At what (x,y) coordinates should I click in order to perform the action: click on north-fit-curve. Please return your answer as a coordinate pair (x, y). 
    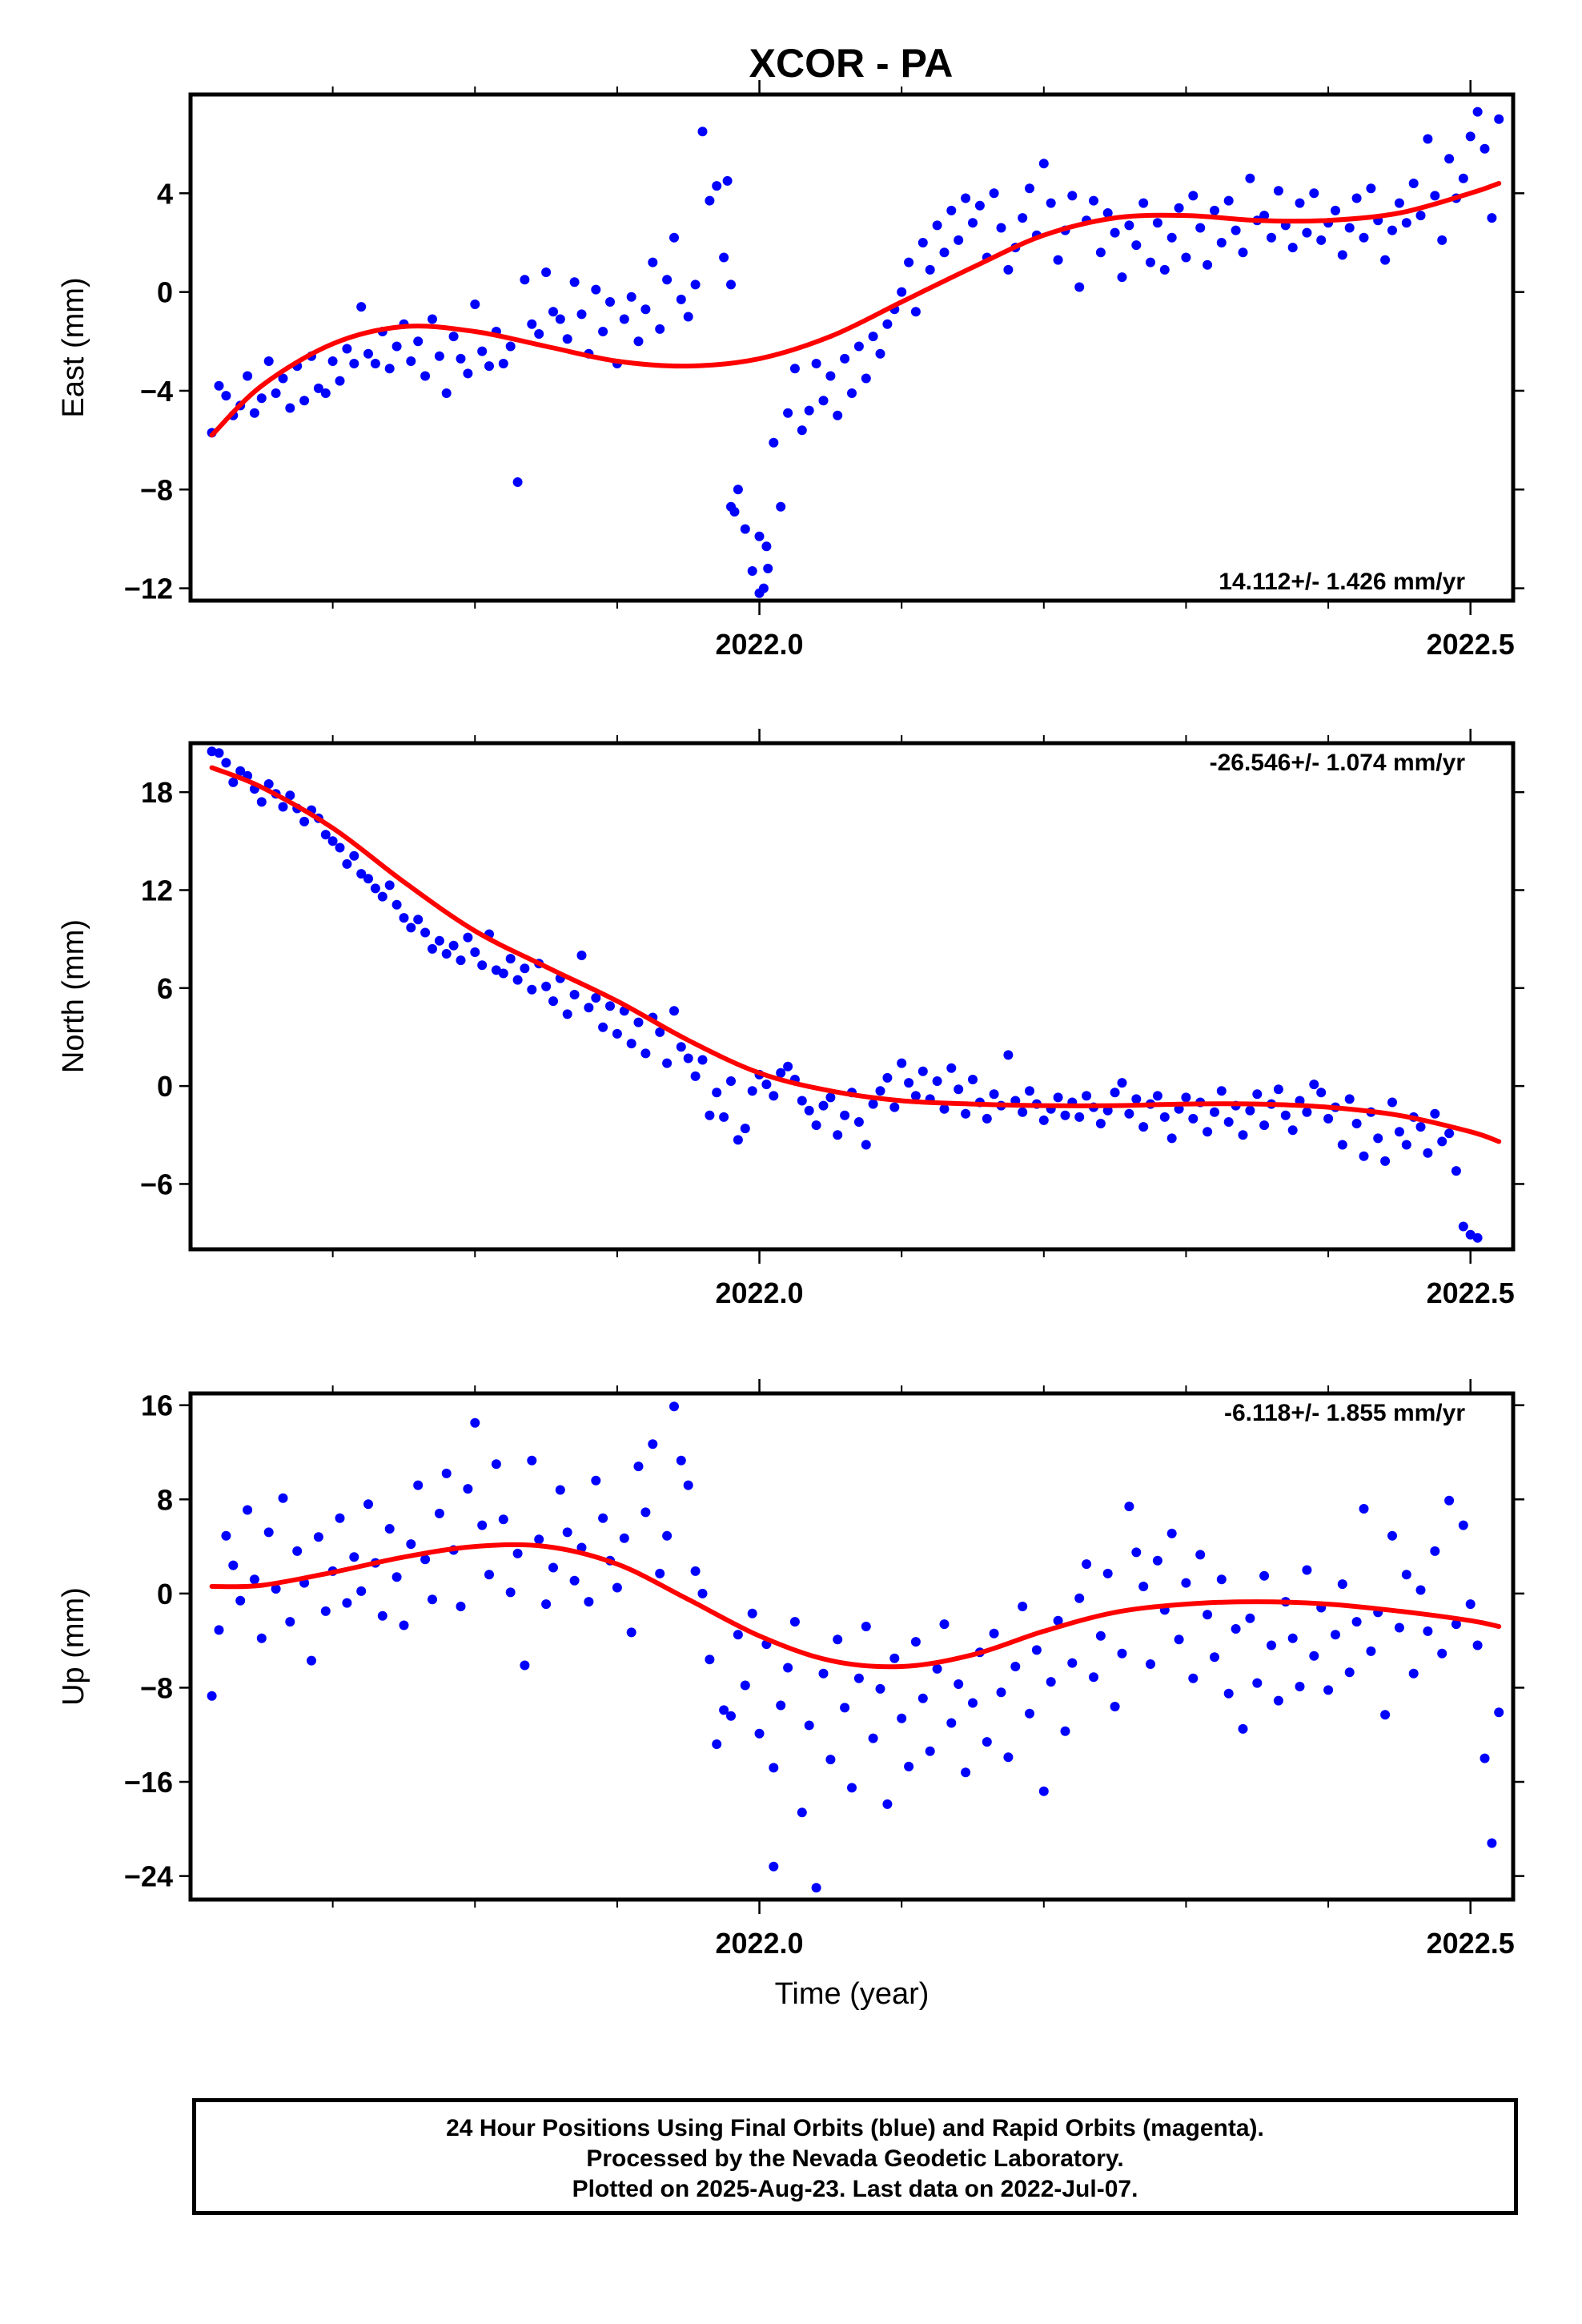
    Looking at the image, I should click on (855, 954).